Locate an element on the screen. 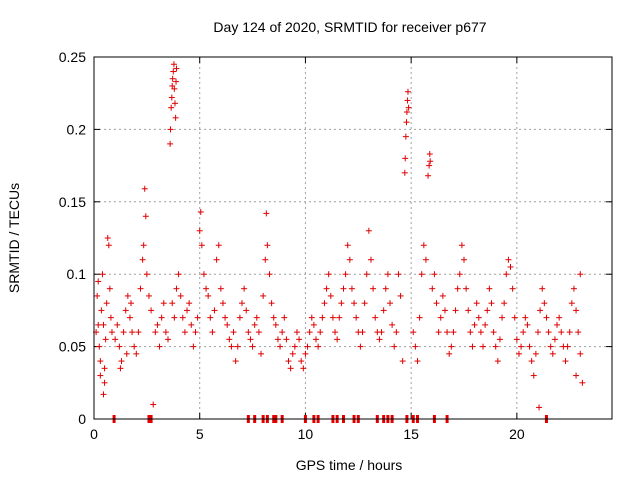  y-tick-label: 0.1 is located at coordinates (77, 274).